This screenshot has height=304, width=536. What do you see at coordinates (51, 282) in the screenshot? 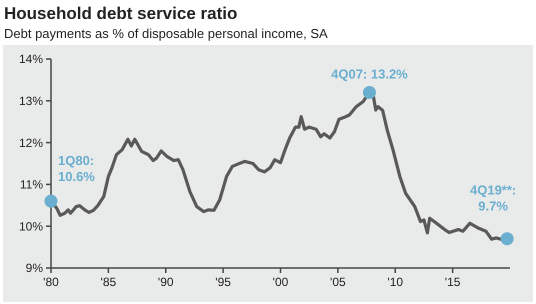
I see `x-tick-label: '80` at bounding box center [51, 282].